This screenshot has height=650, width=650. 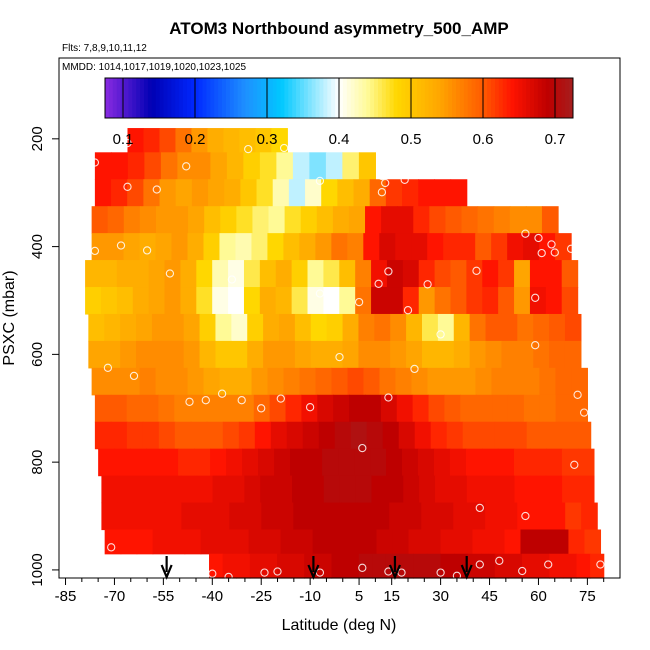 I want to click on colorbar-tick-label: 0.5, so click(x=411, y=139).